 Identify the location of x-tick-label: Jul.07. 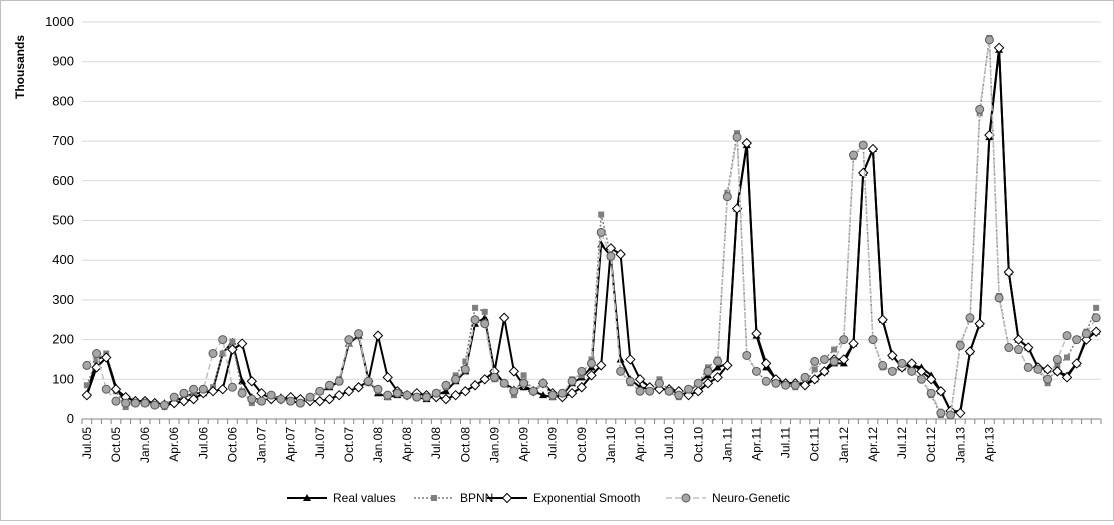
(320, 443).